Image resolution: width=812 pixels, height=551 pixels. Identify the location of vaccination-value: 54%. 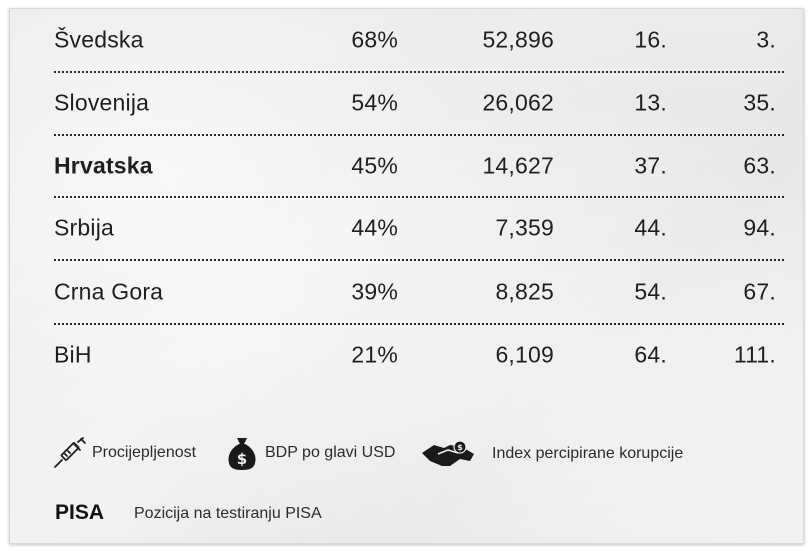
(374, 102).